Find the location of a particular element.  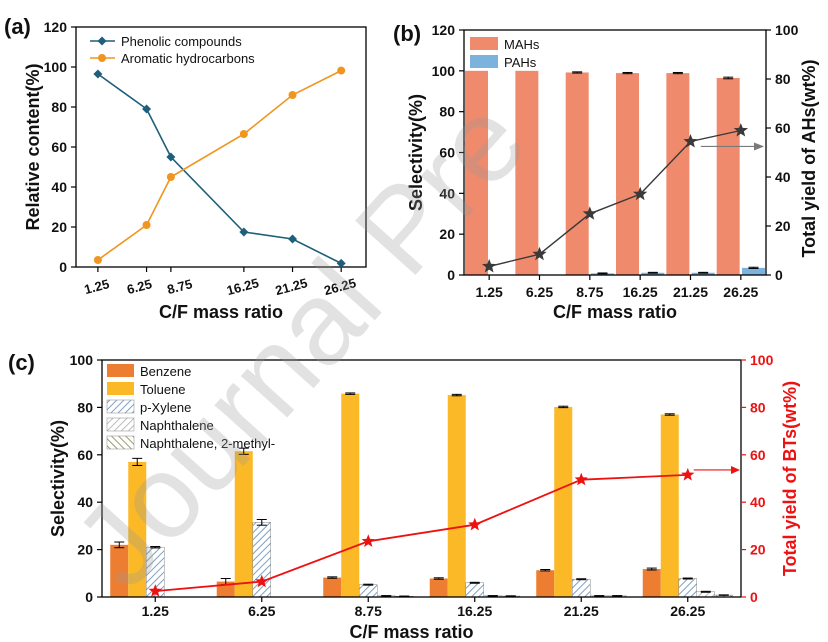

panel-b-legend-text: PAHs is located at coordinates (520, 62).